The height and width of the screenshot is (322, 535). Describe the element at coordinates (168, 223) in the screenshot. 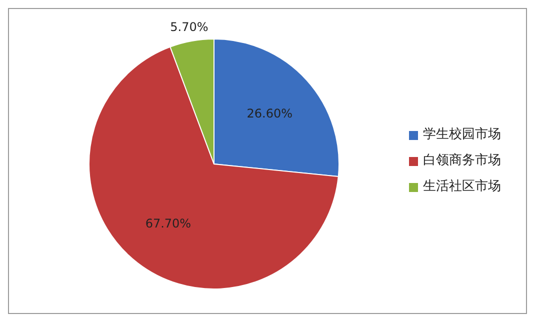

I see `data-label: 67.70%` at that location.